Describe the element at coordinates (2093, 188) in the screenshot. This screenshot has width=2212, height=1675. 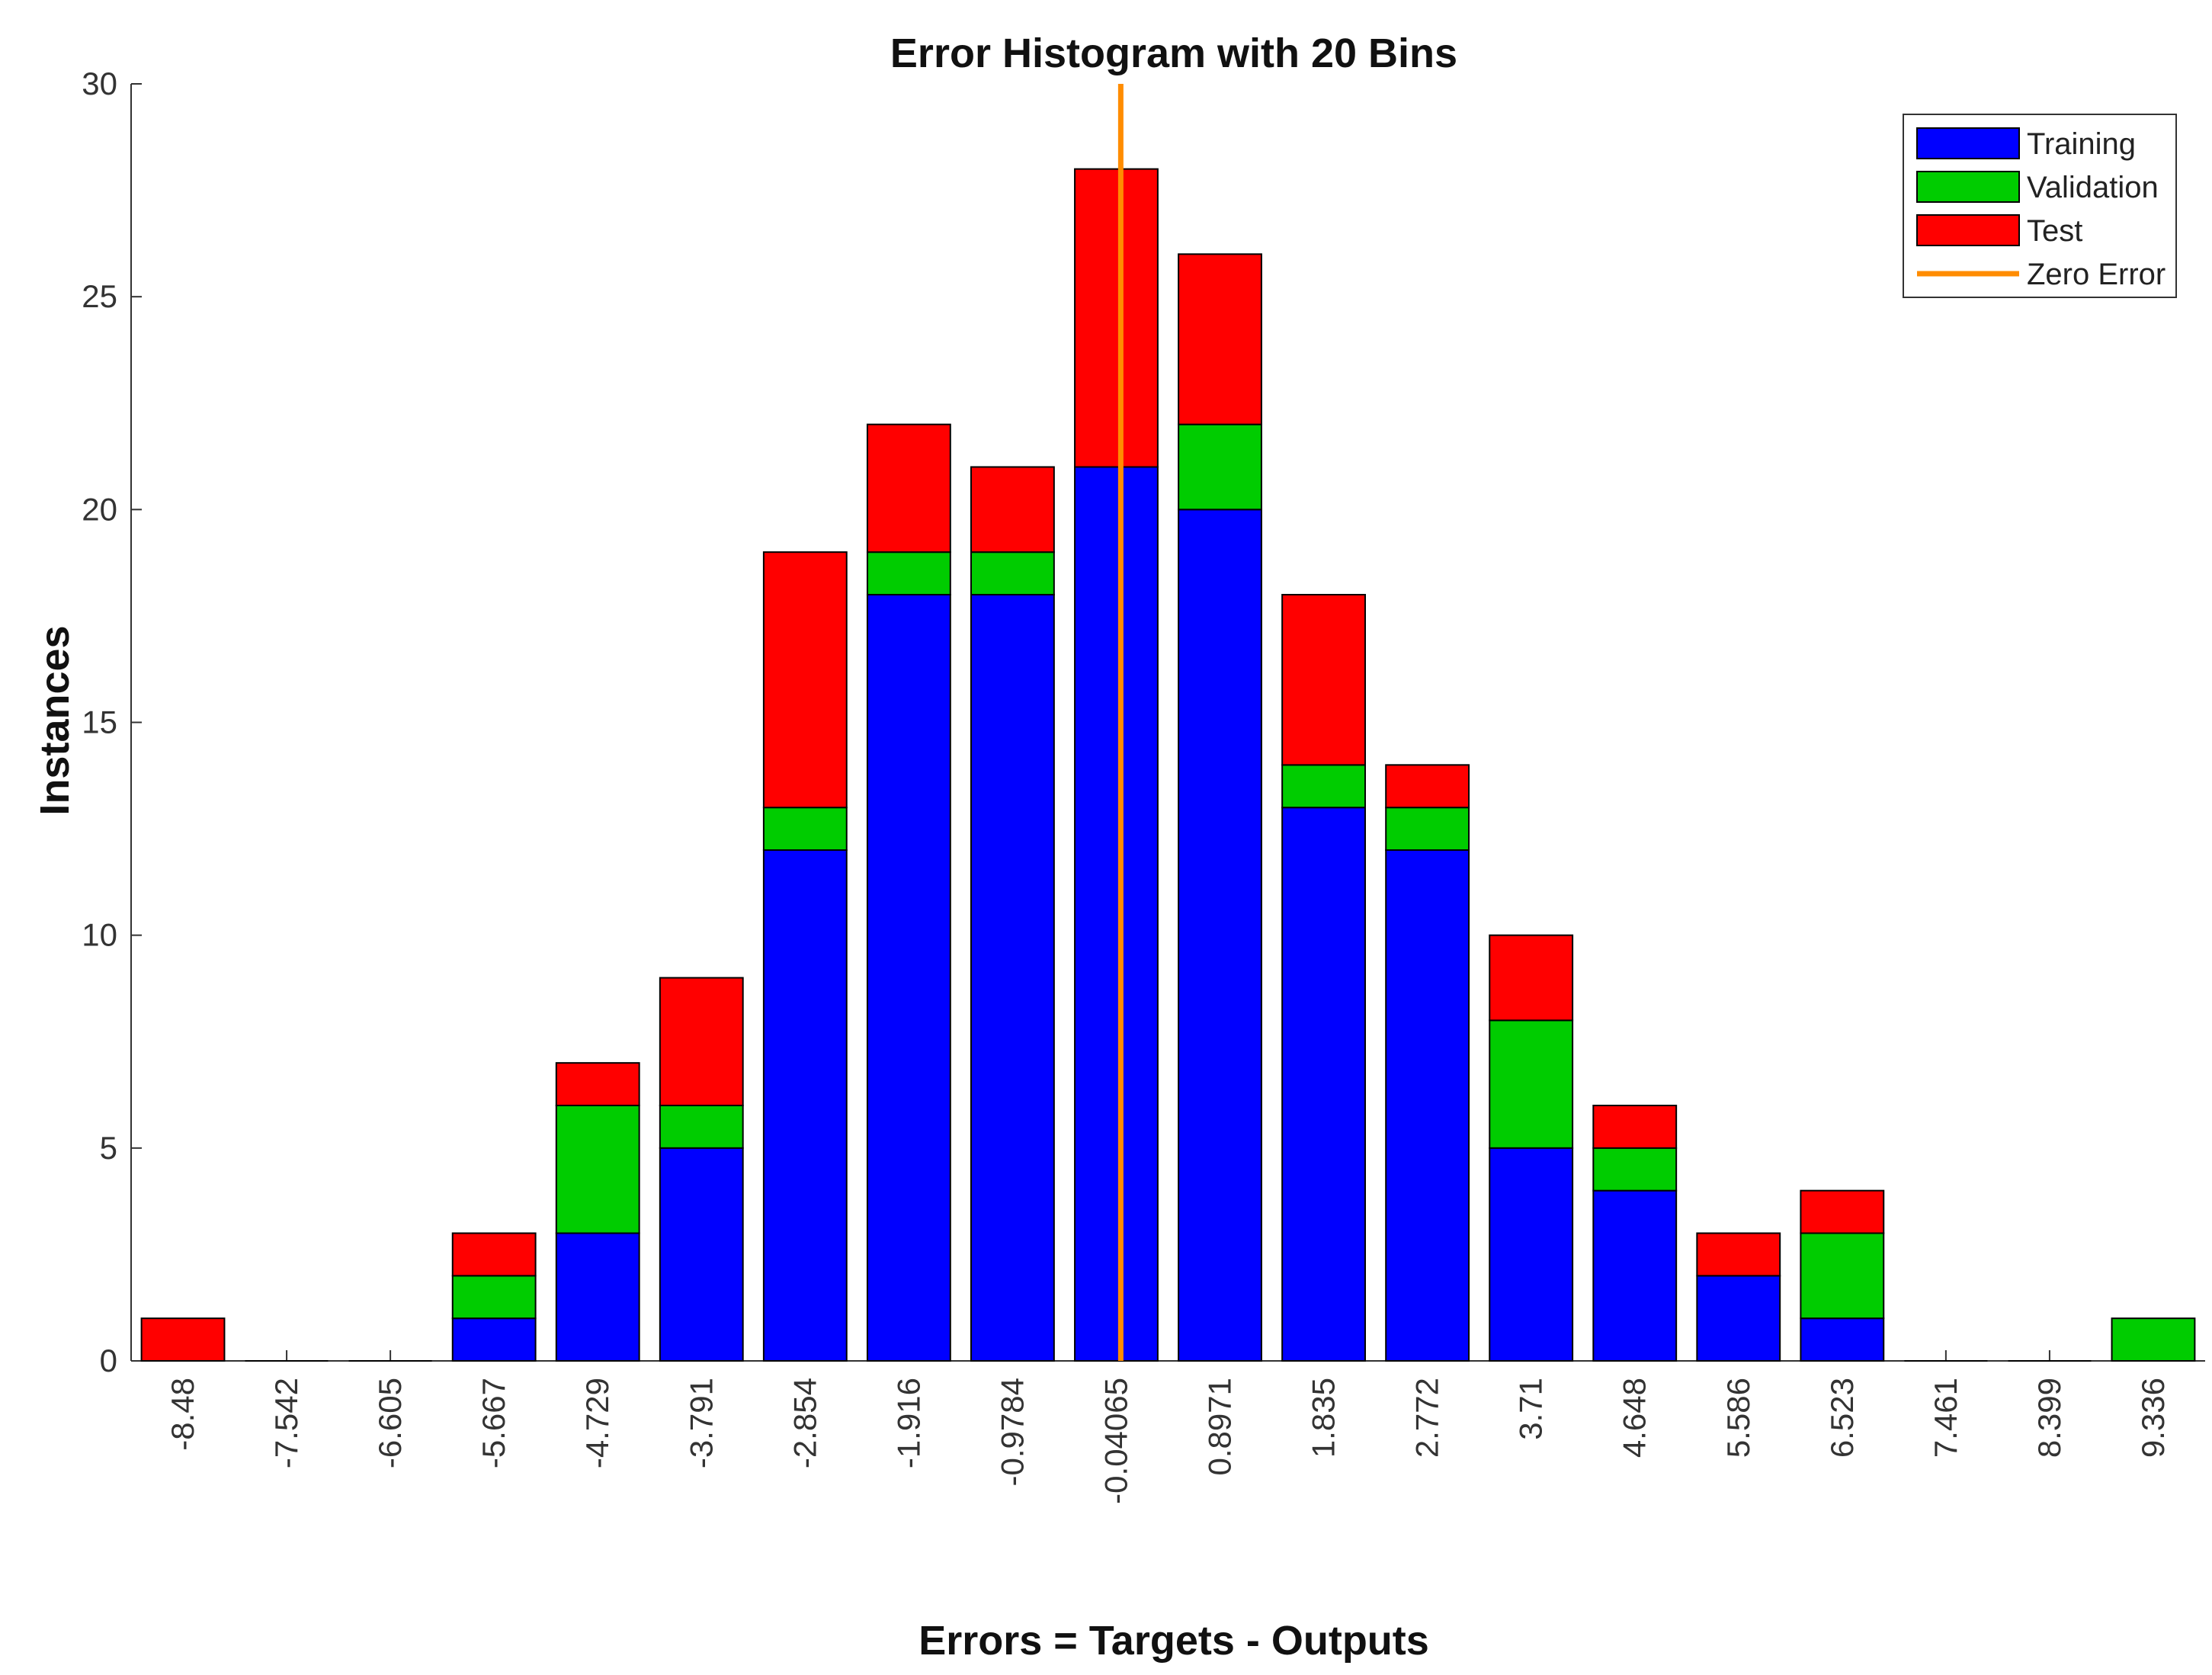
I see `legend-label-validation: Validation` at that location.